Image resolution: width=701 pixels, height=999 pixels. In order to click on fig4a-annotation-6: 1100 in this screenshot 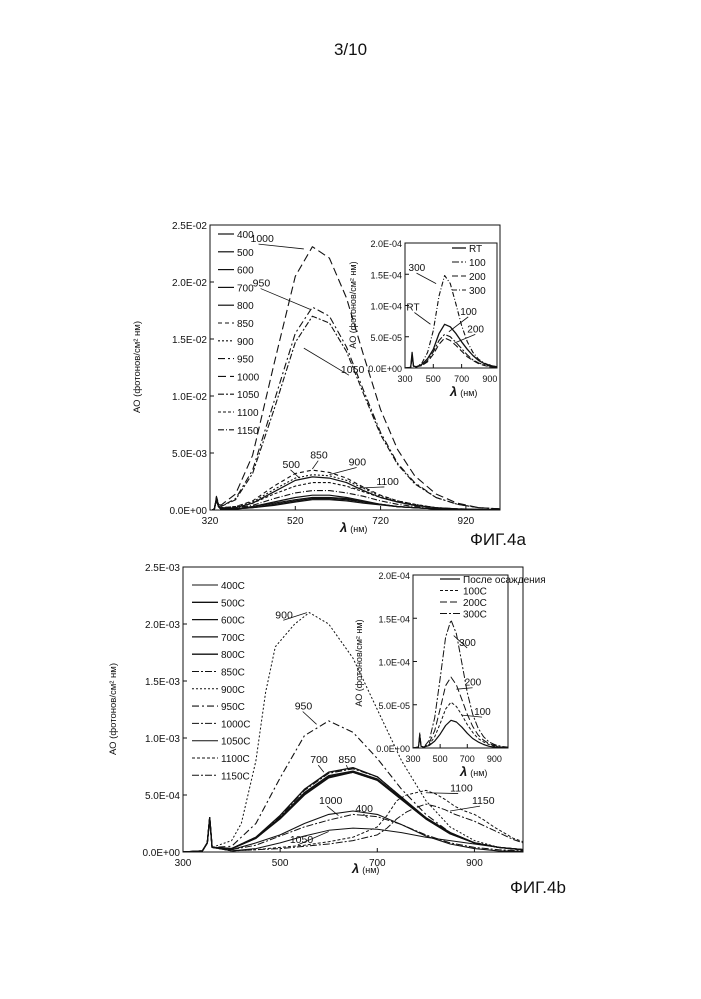, I will do `click(387, 482)`.